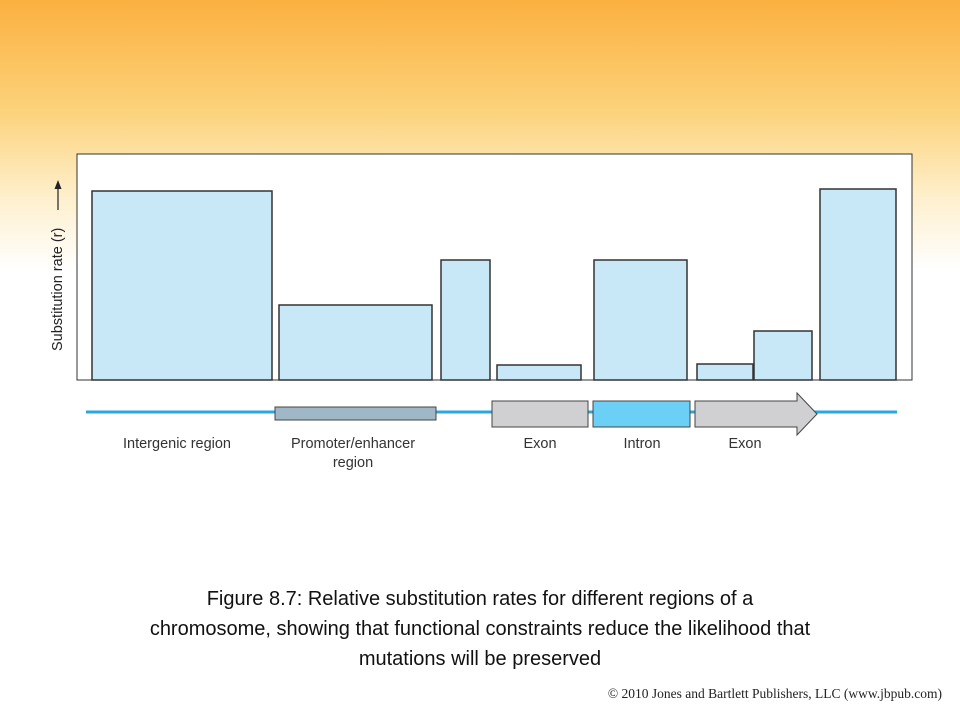 The width and height of the screenshot is (960, 720). I want to click on promoter-region-box, so click(355, 413).